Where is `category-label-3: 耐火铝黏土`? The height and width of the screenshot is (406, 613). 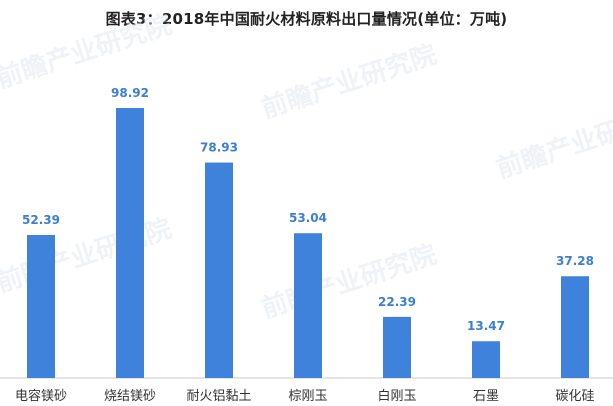 category-label-3: 耐火铝黏土 is located at coordinates (218, 396).